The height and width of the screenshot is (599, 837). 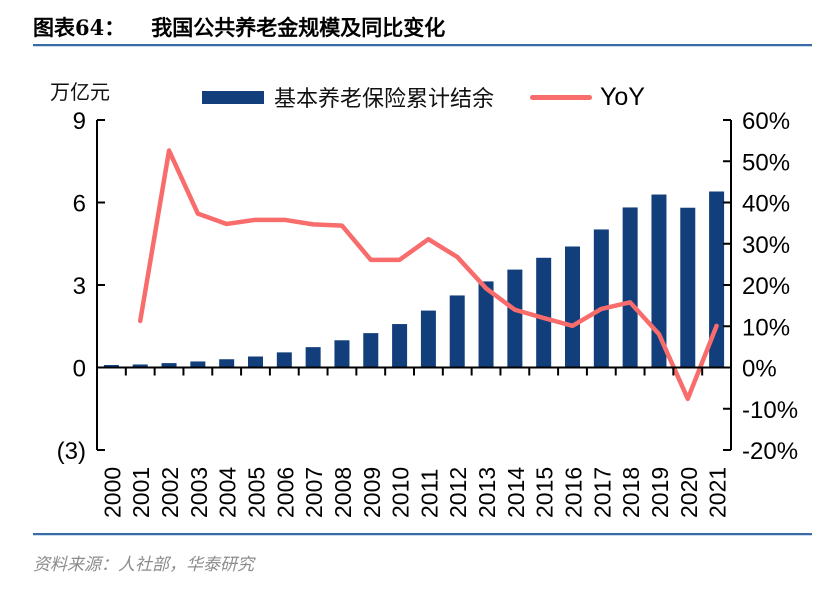 What do you see at coordinates (602, 492) in the screenshot?
I see `x-axis-year-label: 2017` at bounding box center [602, 492].